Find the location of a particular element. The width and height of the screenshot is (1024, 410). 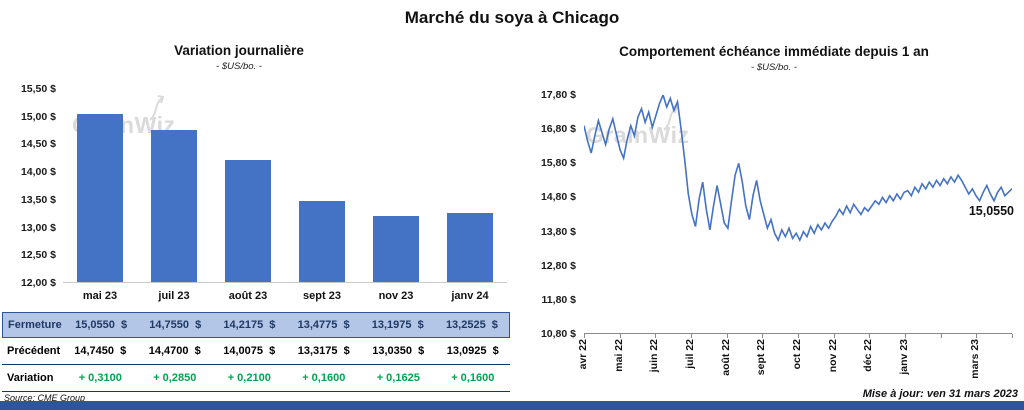

bar-y-tick-label: 14,00 $ is located at coordinates (38, 172).